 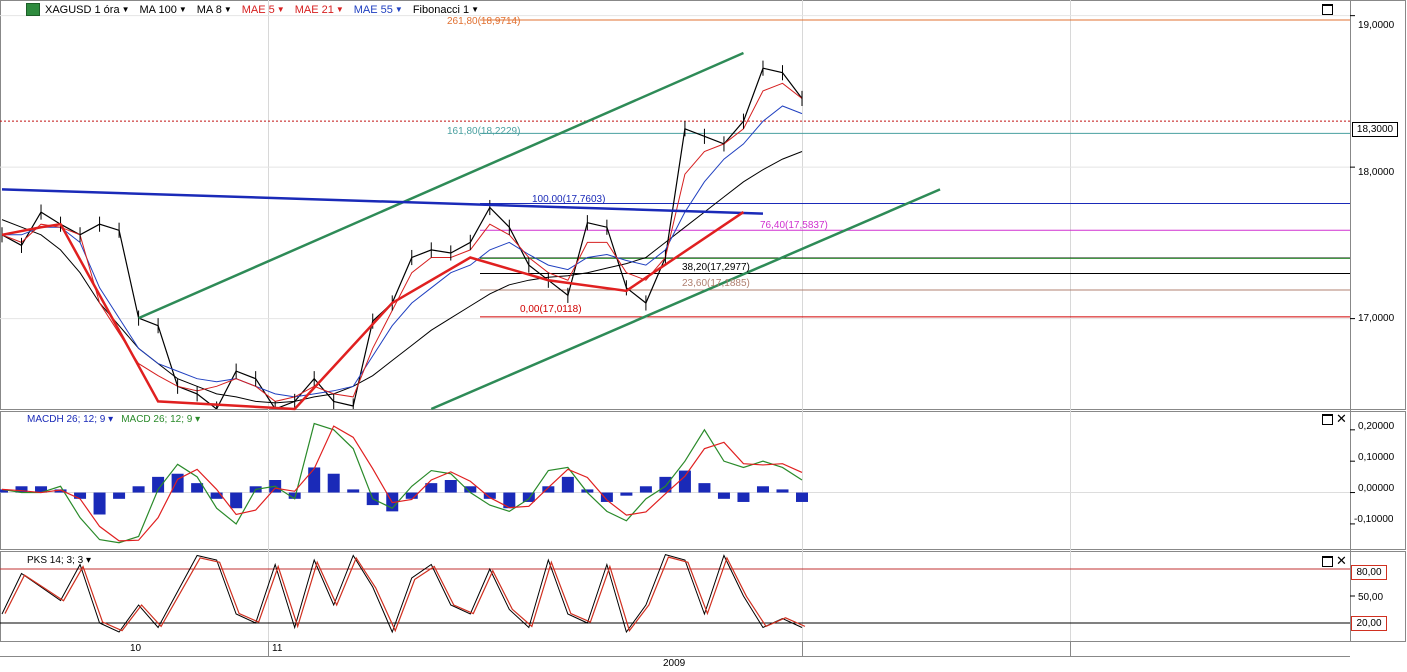 I want to click on chart-type-icon, so click(x=33, y=9).